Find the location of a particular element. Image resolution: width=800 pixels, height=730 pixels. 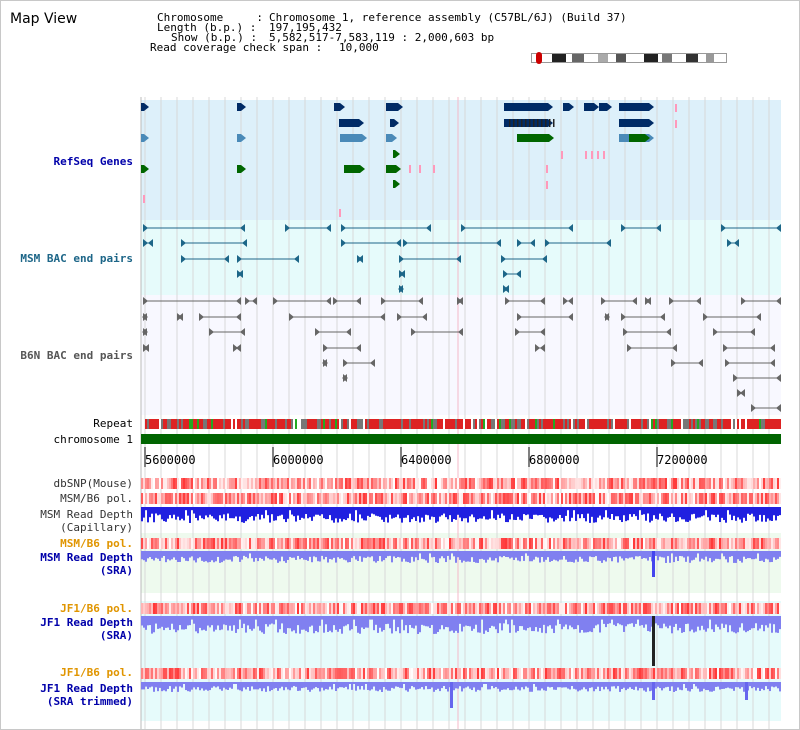

gene-arrow is located at coordinates (651, 107).